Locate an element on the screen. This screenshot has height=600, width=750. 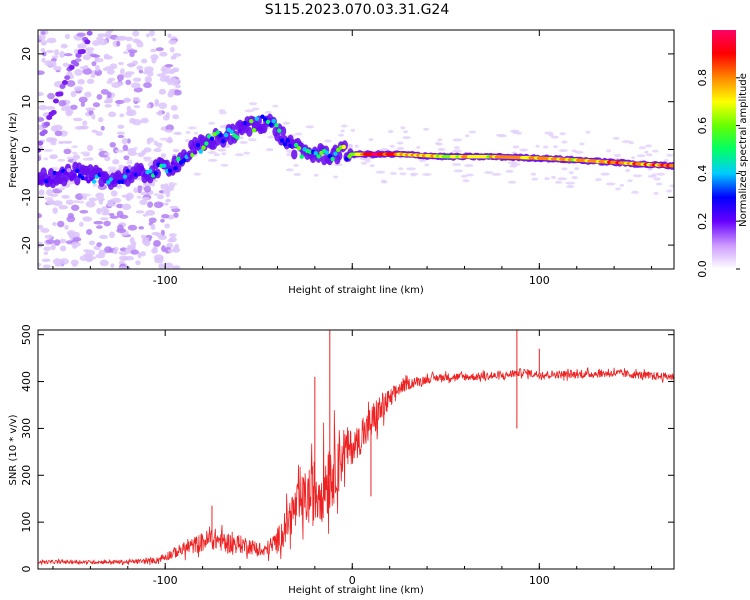
colorbar-tick-label: 0.8 is located at coordinates (702, 78).